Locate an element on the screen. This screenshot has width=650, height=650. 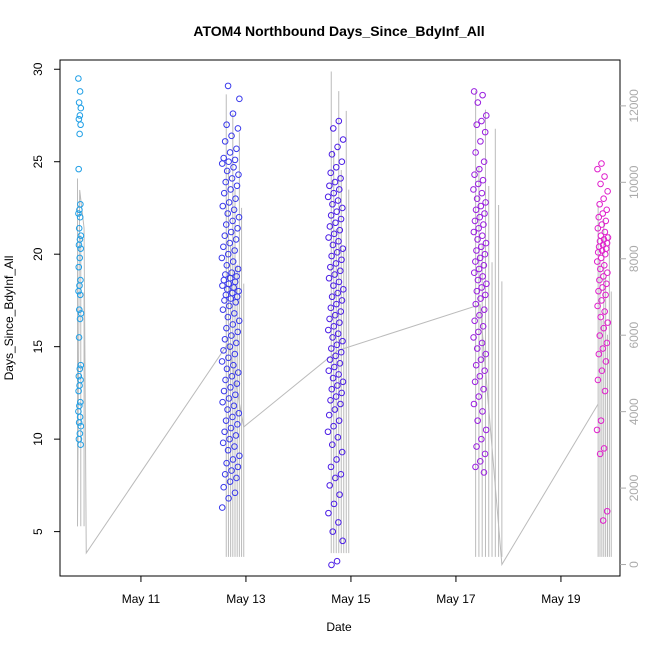
y2-tick-label: 2000 is located at coordinates (634, 487).